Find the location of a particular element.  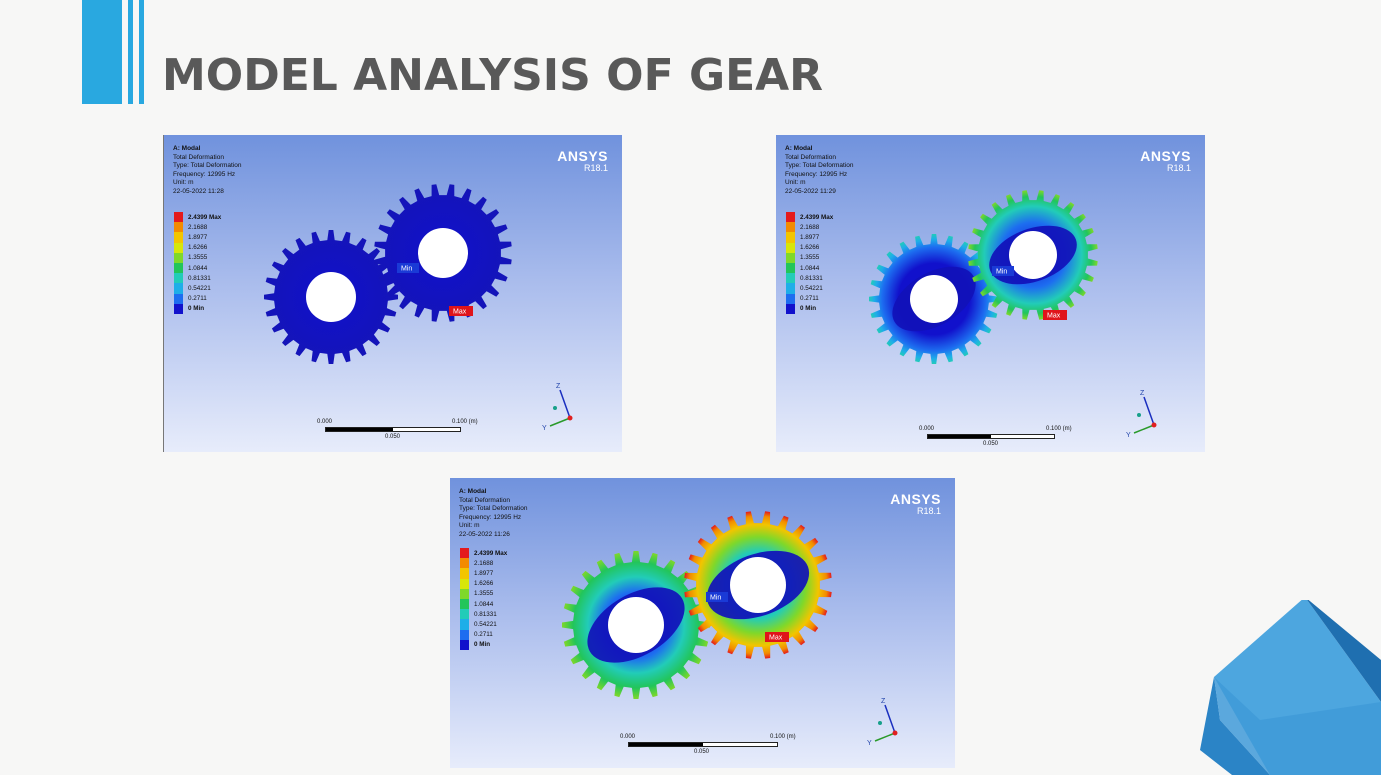

legend-label: 0.81331 is located at coordinates (199, 278).